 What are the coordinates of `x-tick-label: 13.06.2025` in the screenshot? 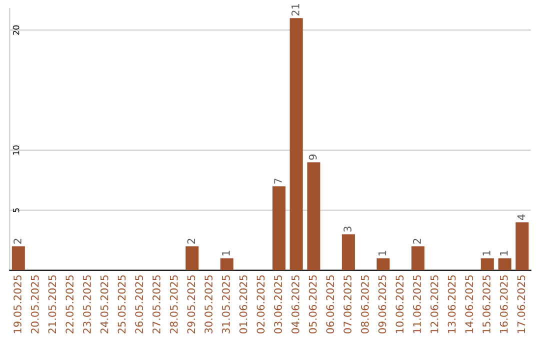 It's located at (452, 304).